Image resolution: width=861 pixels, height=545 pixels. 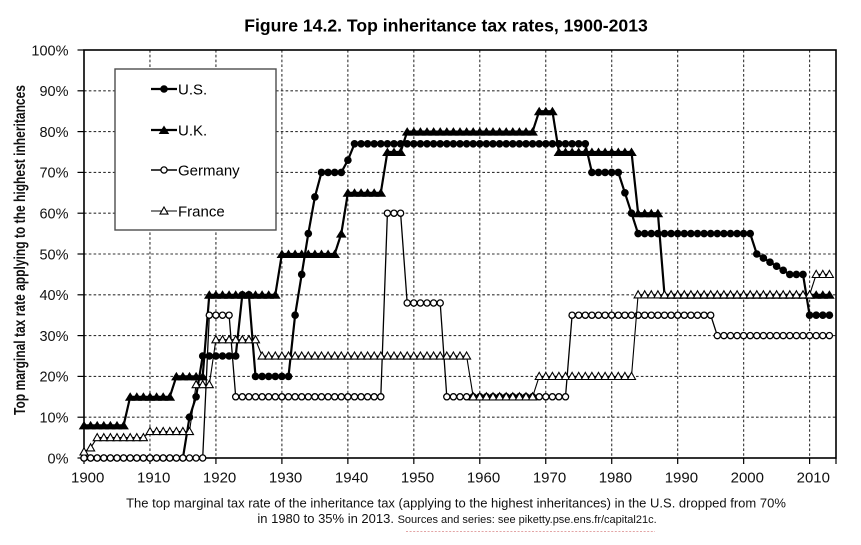 I want to click on svg-text: 60%, so click(x=53, y=215).